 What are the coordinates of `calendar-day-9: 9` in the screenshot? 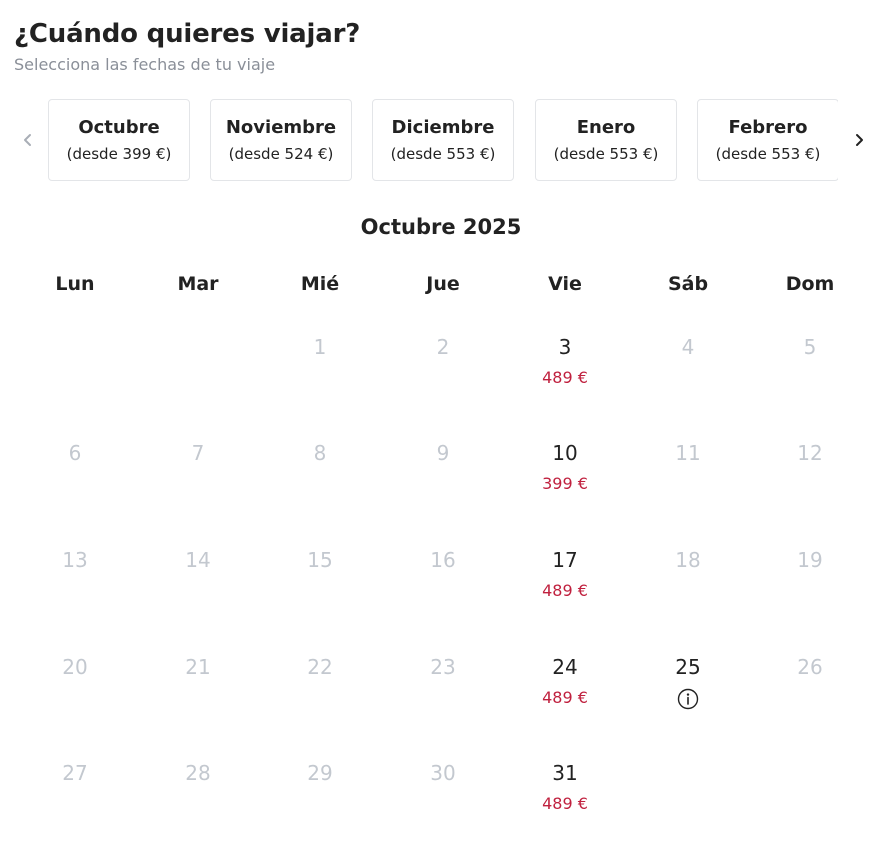 It's located at (443, 484).